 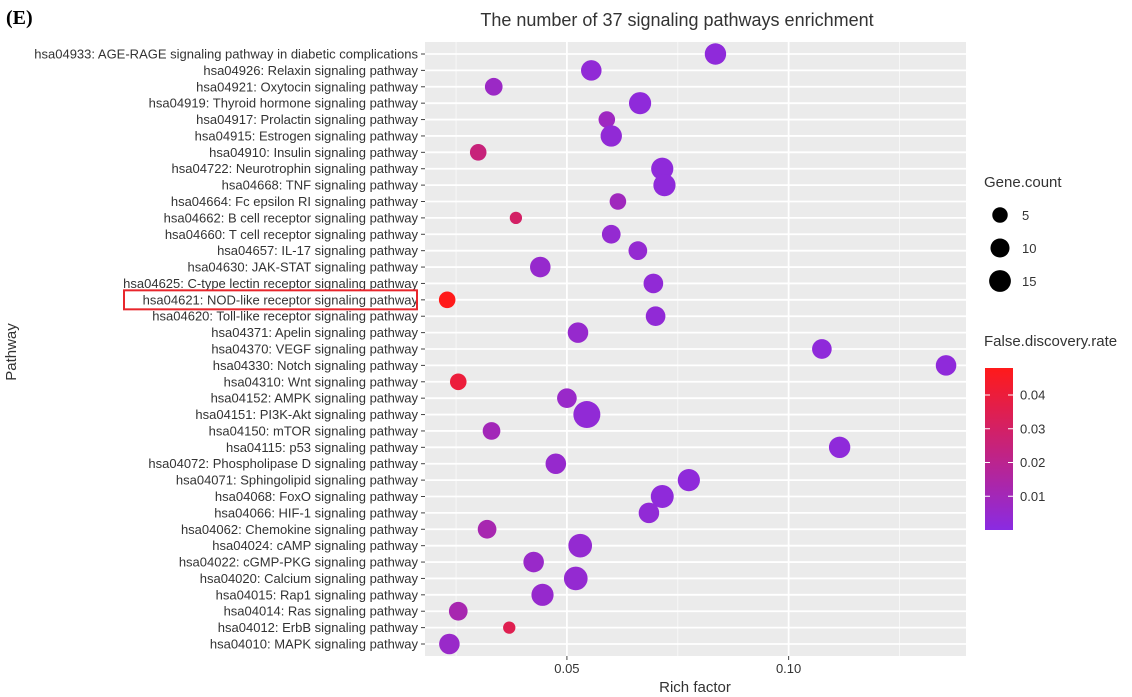 What do you see at coordinates (297, 480) in the screenshot?
I see `pathway-label: hsa04071: Sphingolipid signaling pathway` at bounding box center [297, 480].